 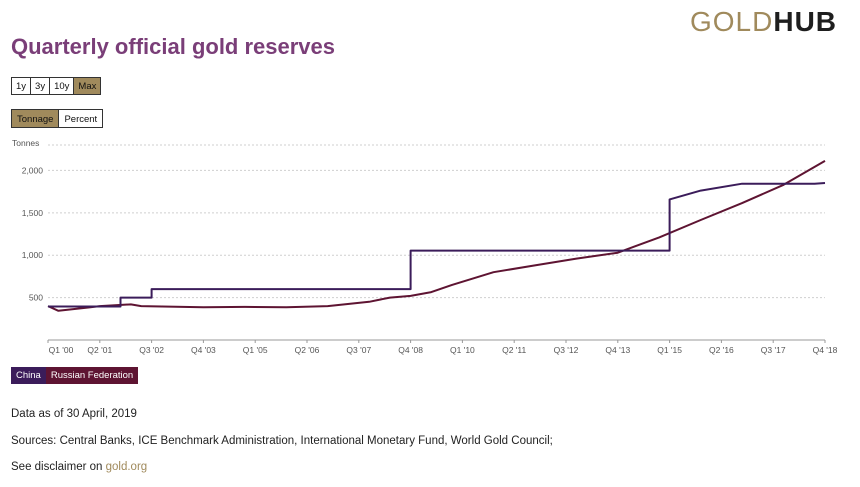 I want to click on y-tick-label: 1,000, so click(x=33, y=255).